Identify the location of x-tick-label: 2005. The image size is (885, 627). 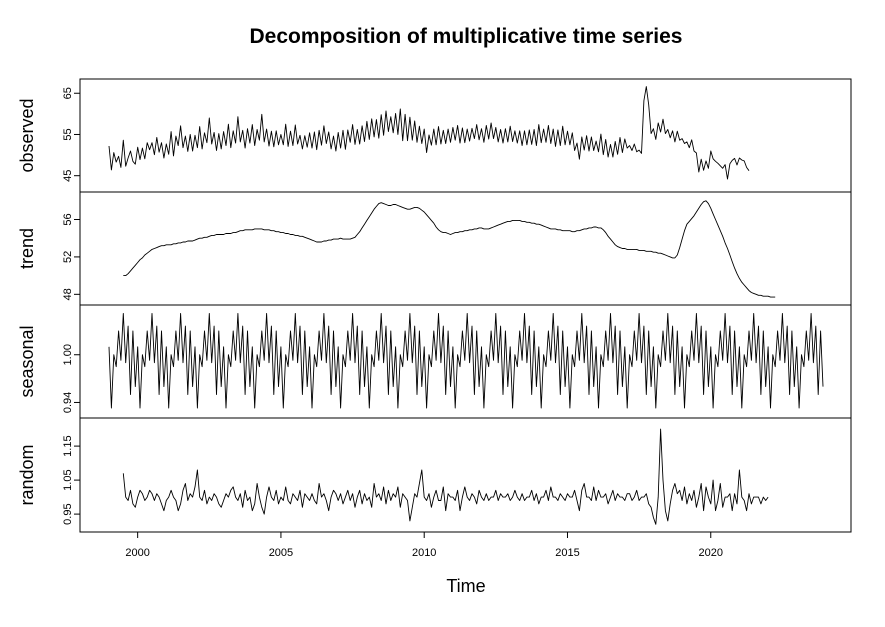
(281, 553).